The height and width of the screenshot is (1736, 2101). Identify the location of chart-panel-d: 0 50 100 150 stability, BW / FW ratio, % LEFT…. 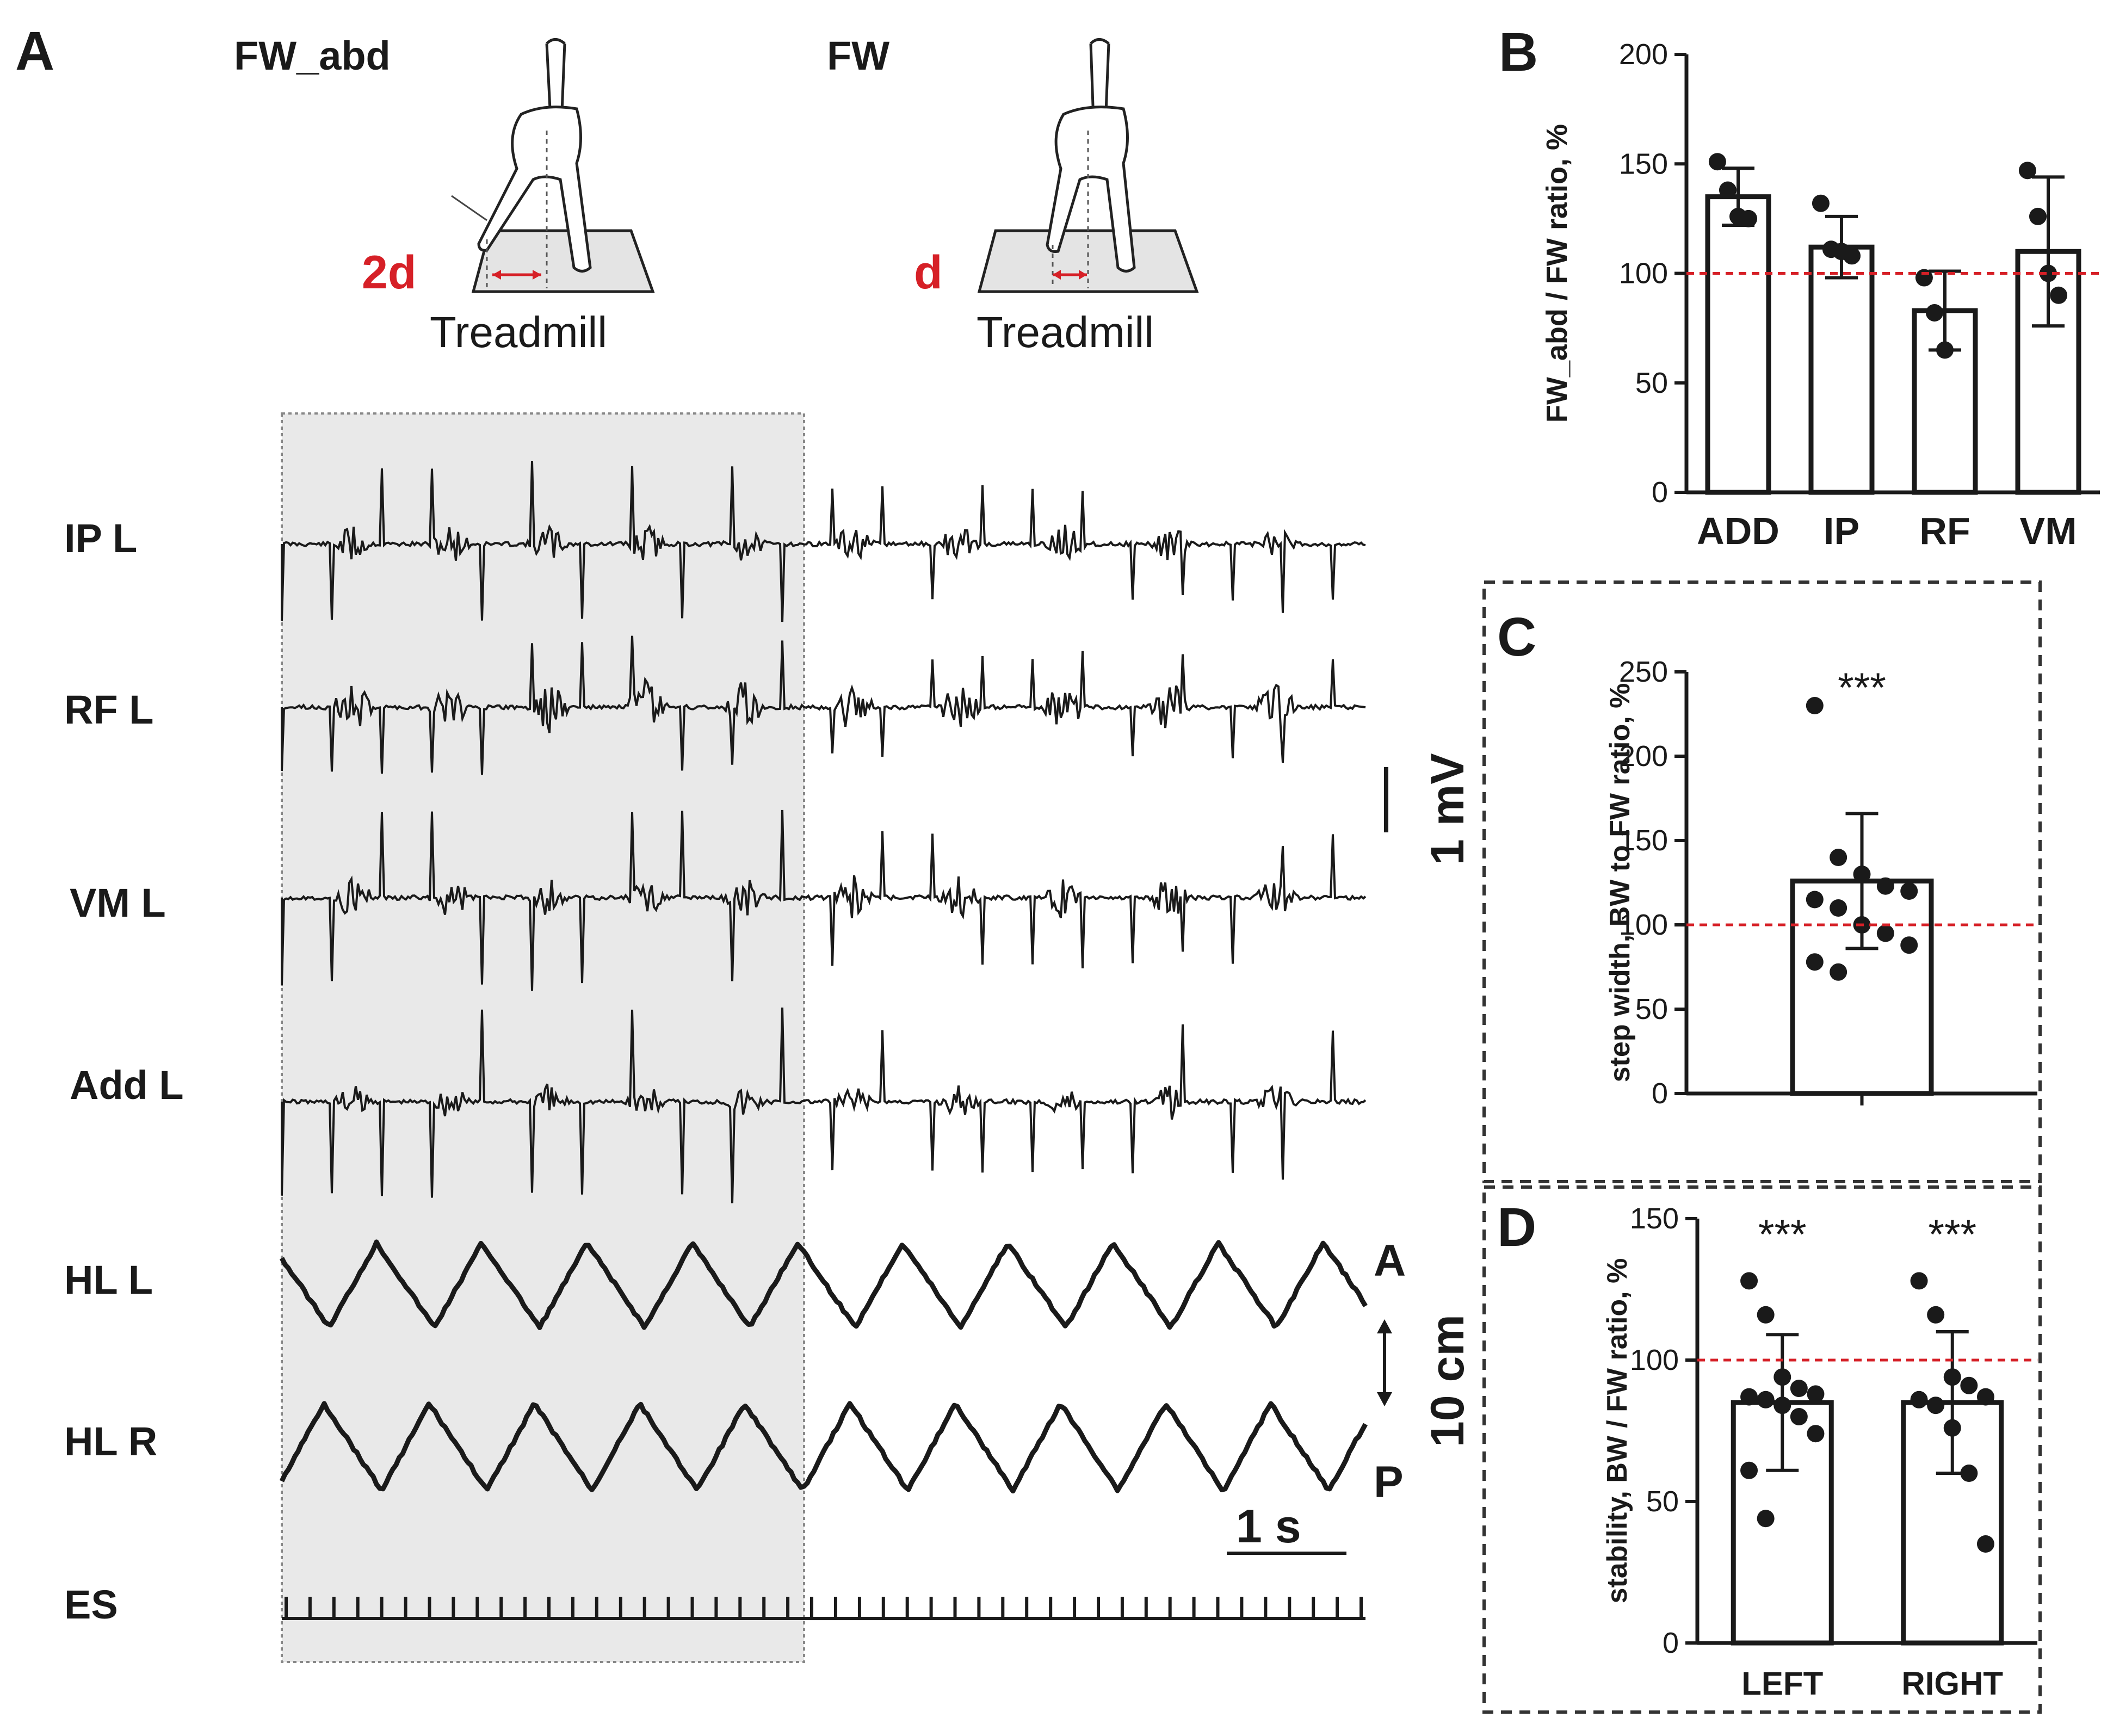
(1819, 1452).